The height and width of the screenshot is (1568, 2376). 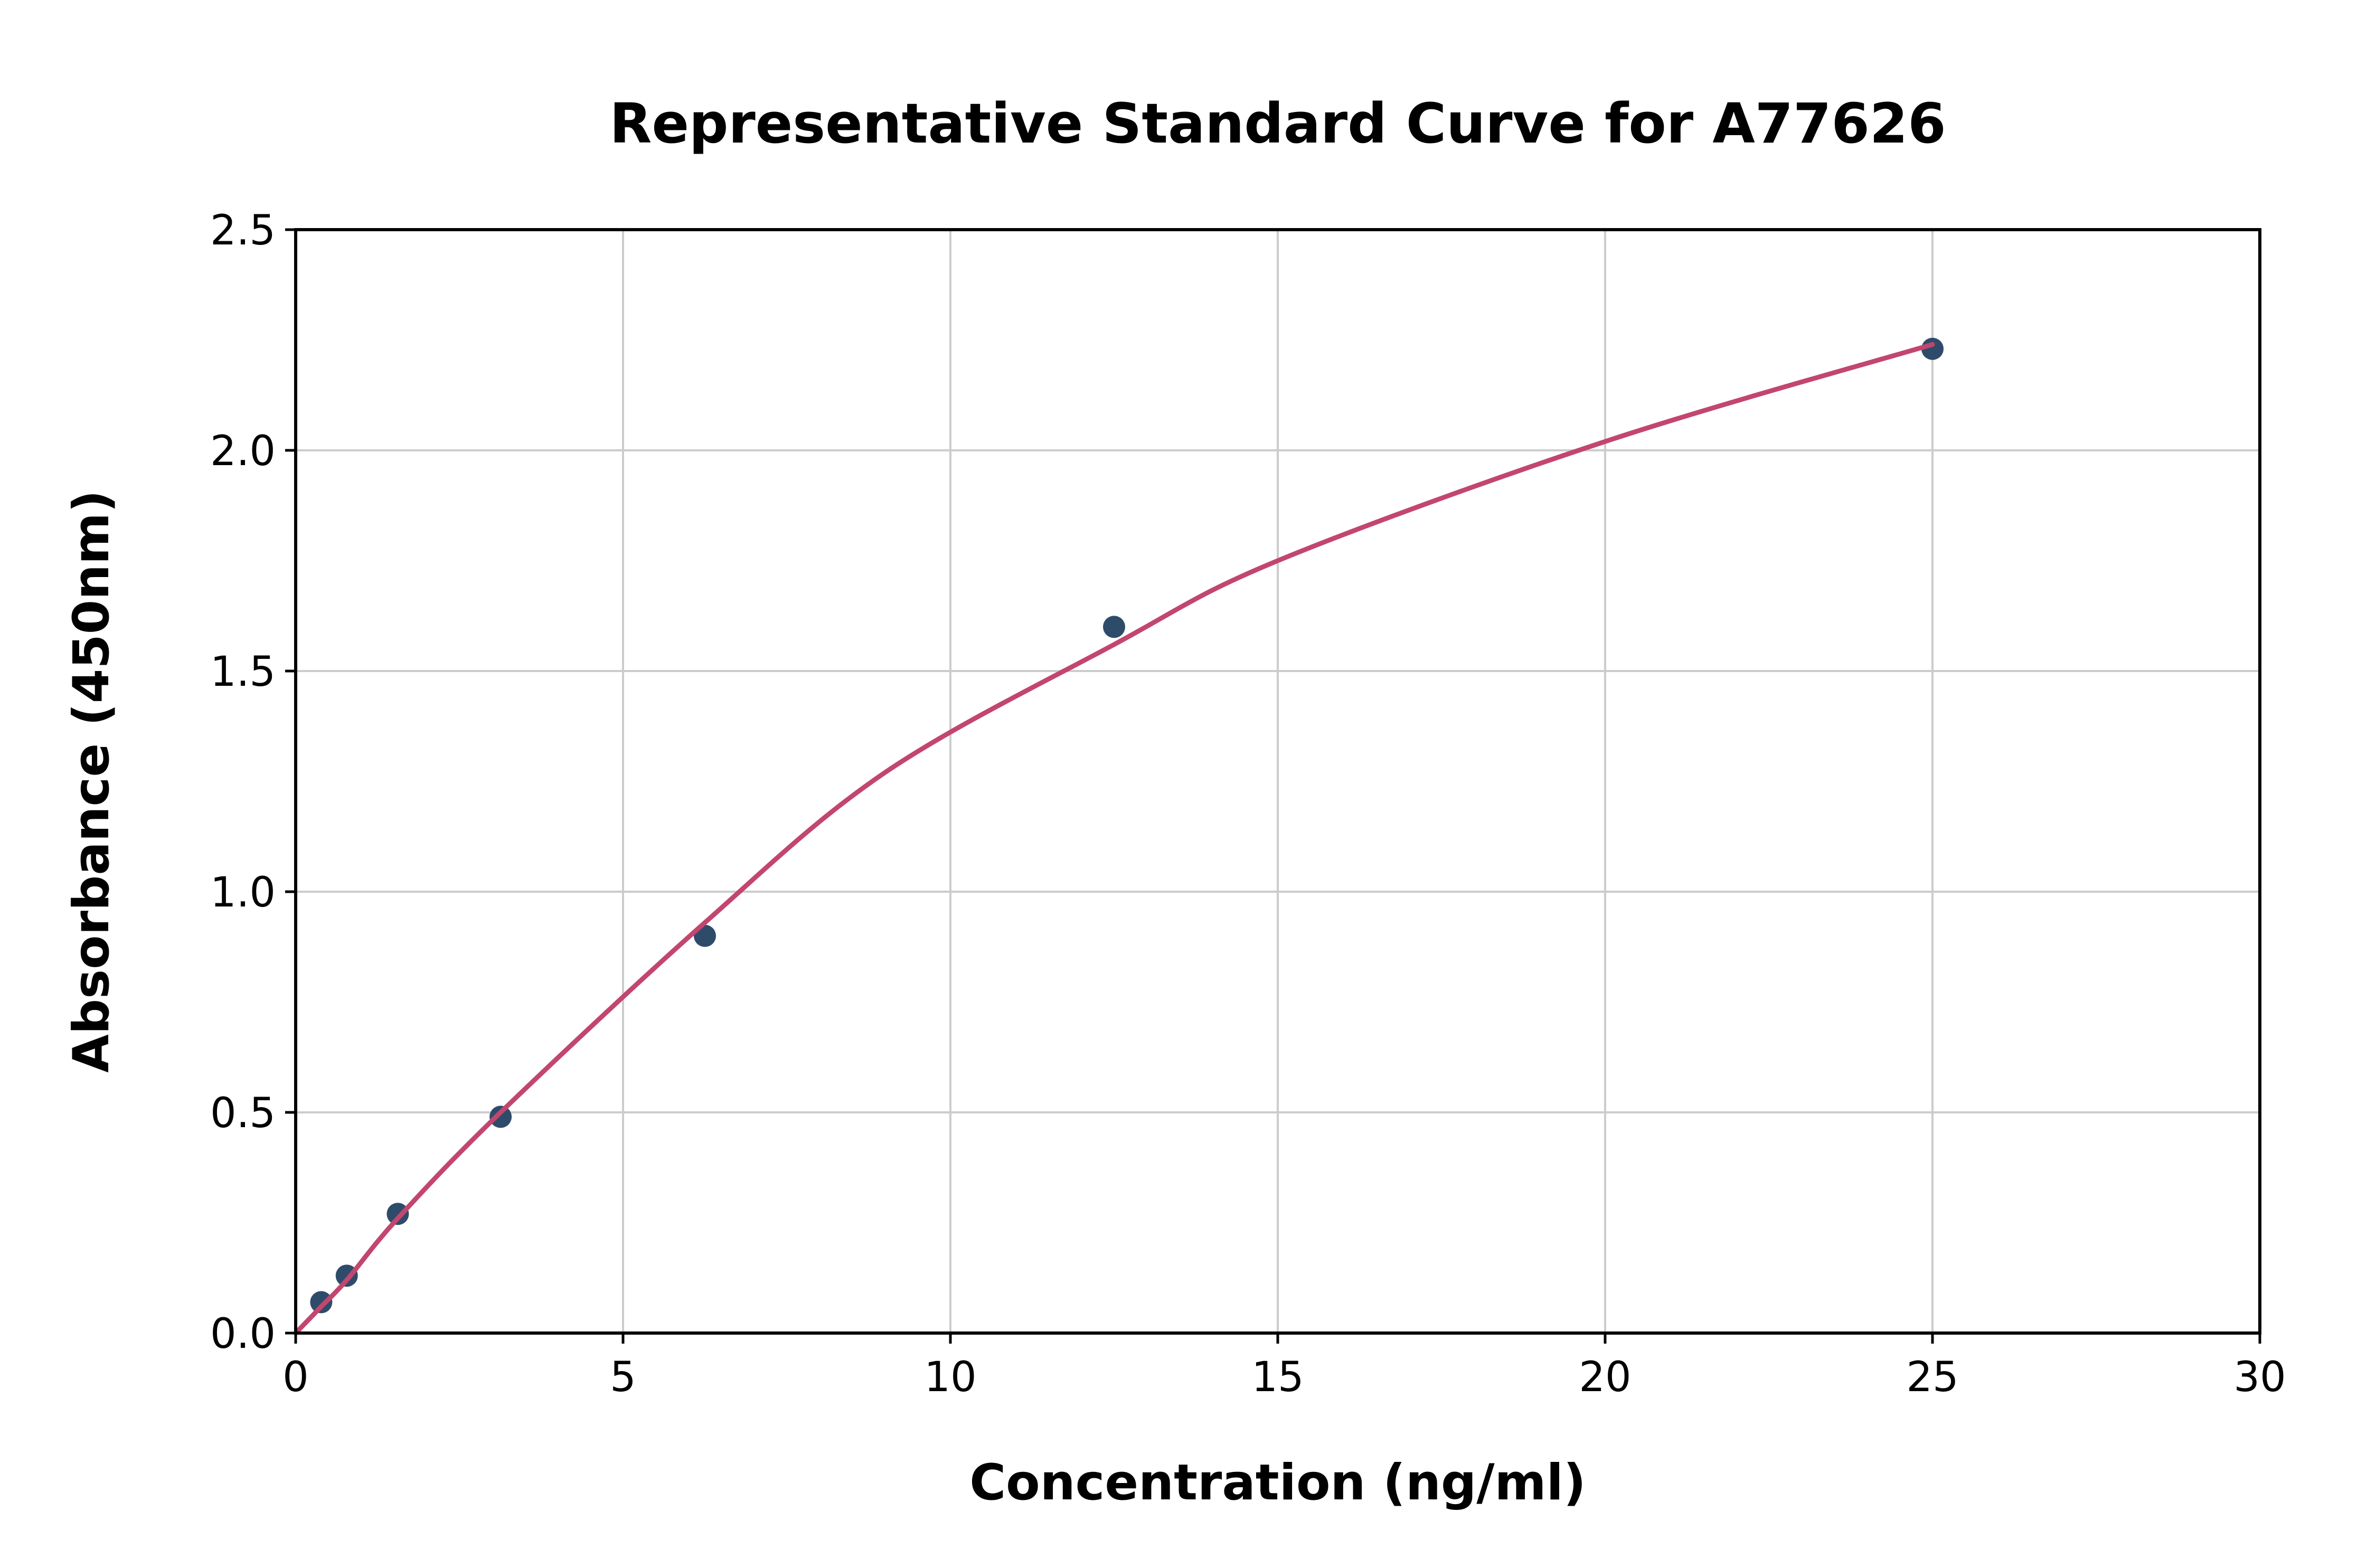 What do you see at coordinates (1278, 1483) in the screenshot?
I see `x-axis-label: Concentration (ng/ml)` at bounding box center [1278, 1483].